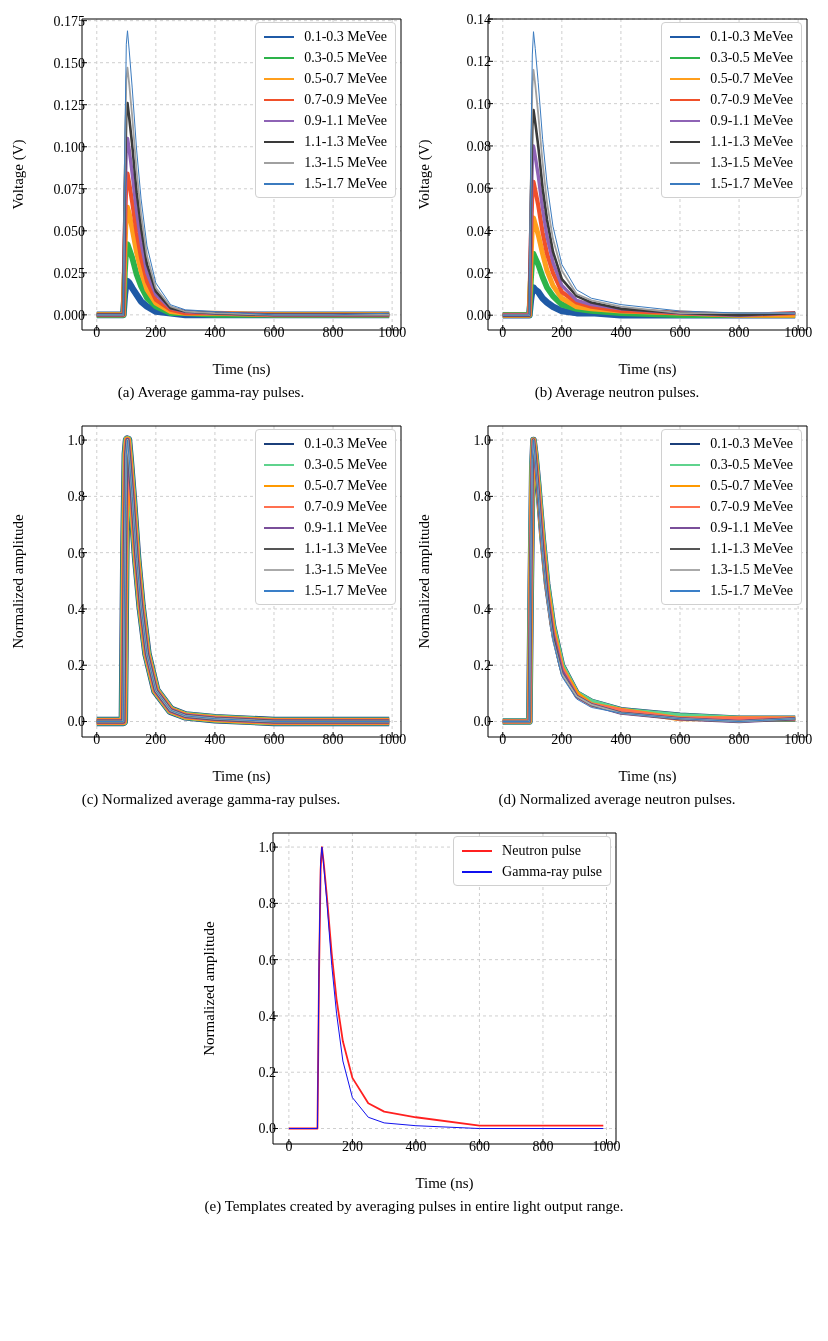  Describe the element at coordinates (69, 189) in the screenshot. I see `y-tick-label: 0.075` at that location.